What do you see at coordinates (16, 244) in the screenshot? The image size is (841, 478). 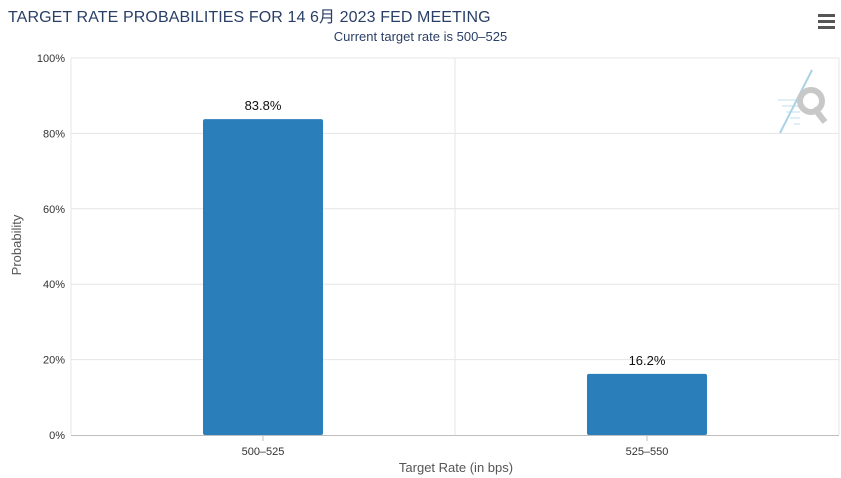 I see `y-axis-title: Probability` at bounding box center [16, 244].